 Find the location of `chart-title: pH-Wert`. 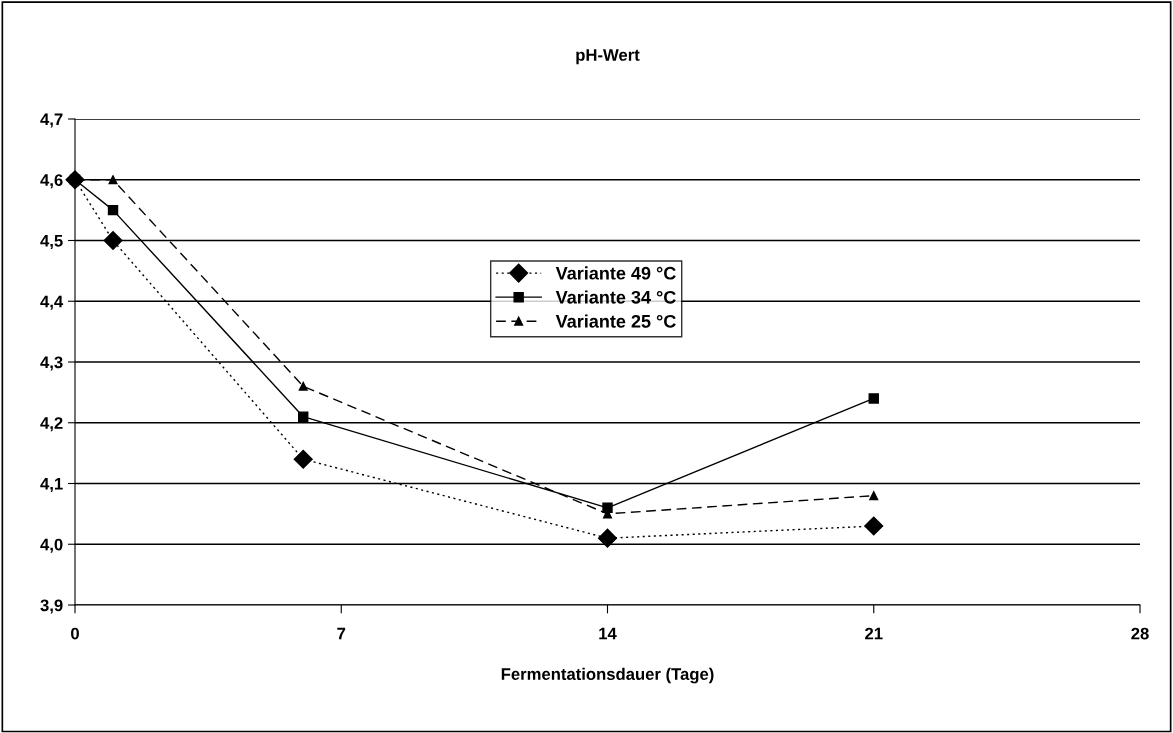

chart-title: pH-Wert is located at coordinates (608, 57).